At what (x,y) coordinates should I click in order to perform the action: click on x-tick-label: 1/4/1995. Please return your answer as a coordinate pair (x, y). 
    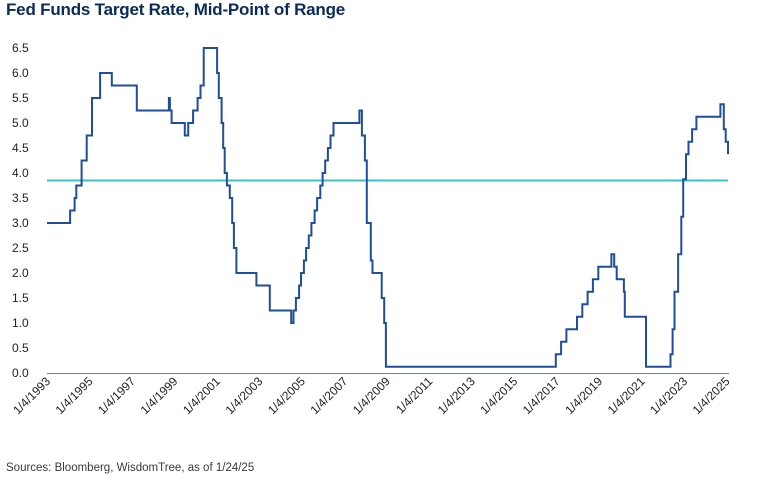
    Looking at the image, I should click on (74, 395).